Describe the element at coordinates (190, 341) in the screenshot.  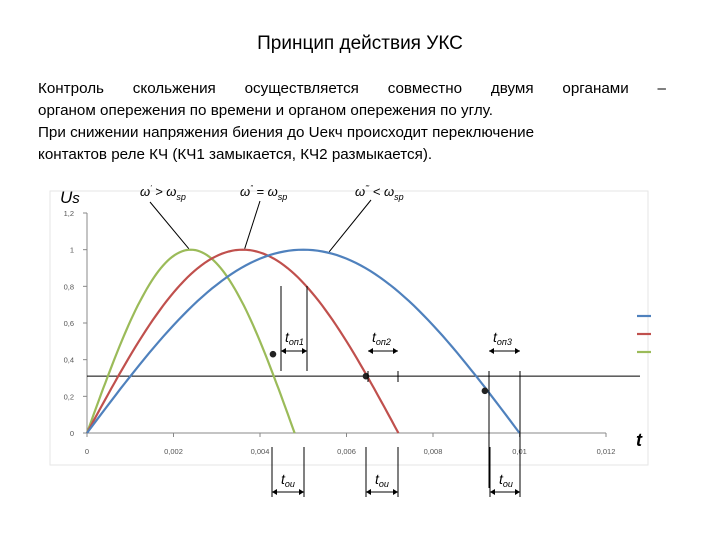
I see `series-green-line` at that location.